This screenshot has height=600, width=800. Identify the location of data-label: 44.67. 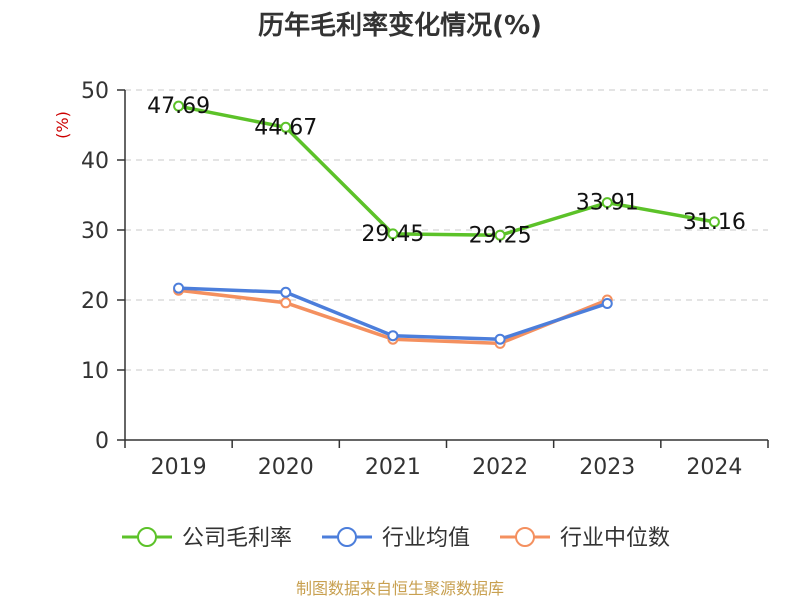
(285, 127).